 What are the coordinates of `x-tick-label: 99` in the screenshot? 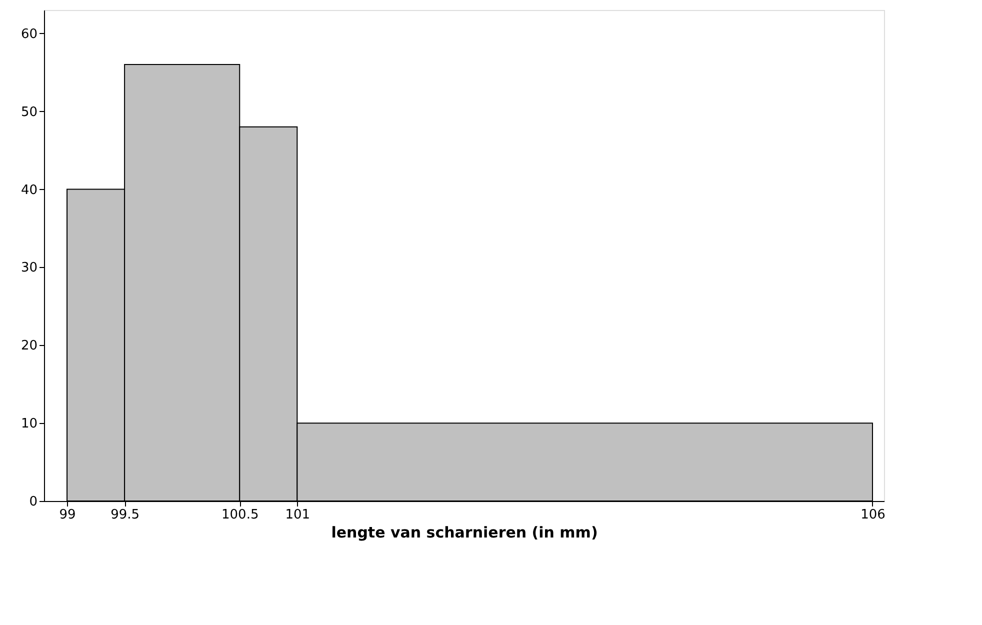 It's located at (67, 515).